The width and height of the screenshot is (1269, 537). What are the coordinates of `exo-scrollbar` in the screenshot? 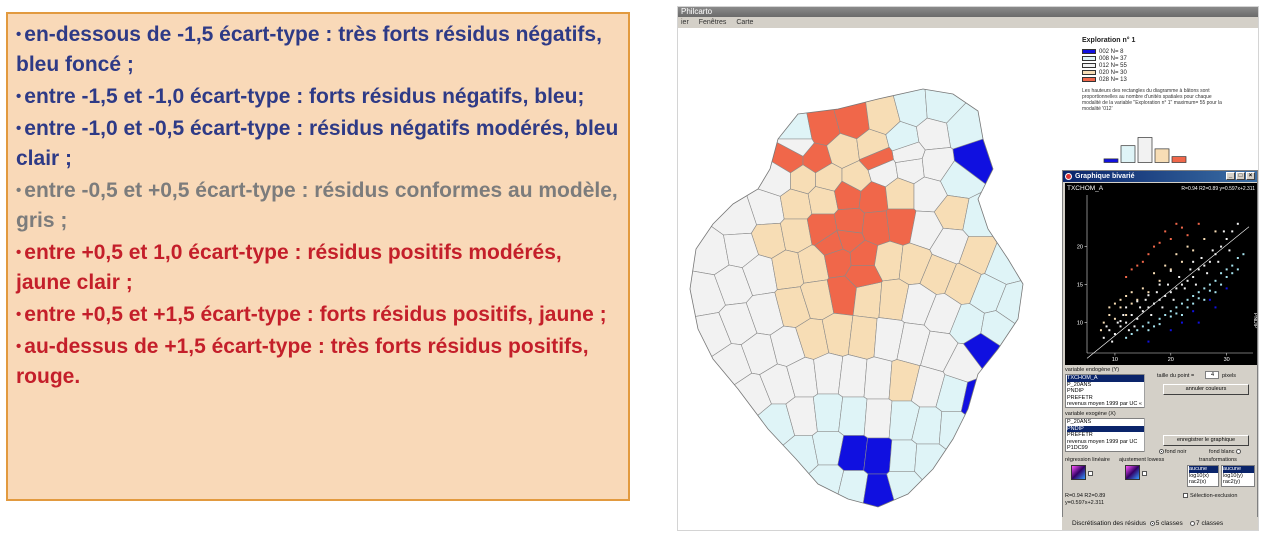 It's located at (1147, 435).